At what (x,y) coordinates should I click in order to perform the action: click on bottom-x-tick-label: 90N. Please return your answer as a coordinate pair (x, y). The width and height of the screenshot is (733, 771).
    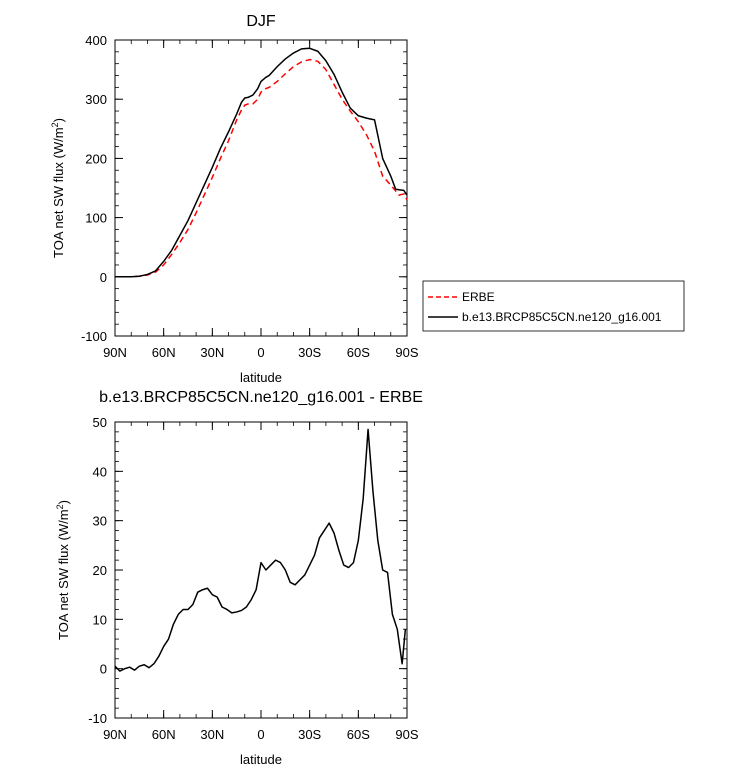
    Looking at the image, I should click on (115, 734).